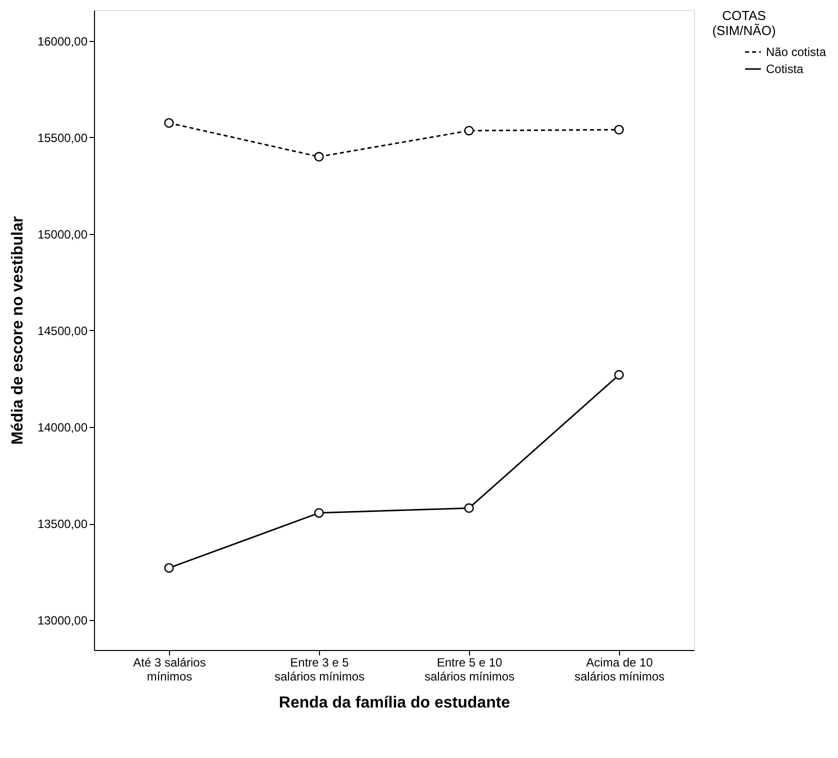 The height and width of the screenshot is (758, 838). What do you see at coordinates (744, 23) in the screenshot?
I see `legend-title: COTAS (SIM/NÃO)` at bounding box center [744, 23].